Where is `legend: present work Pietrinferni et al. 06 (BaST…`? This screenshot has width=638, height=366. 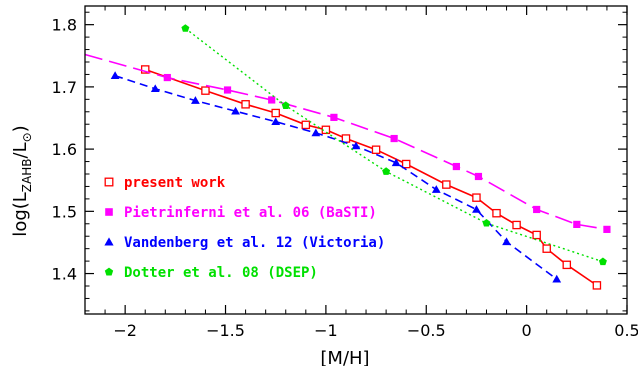
legend: present work Pietrinferni et al. 06 (BaST… is located at coordinates (244, 228).